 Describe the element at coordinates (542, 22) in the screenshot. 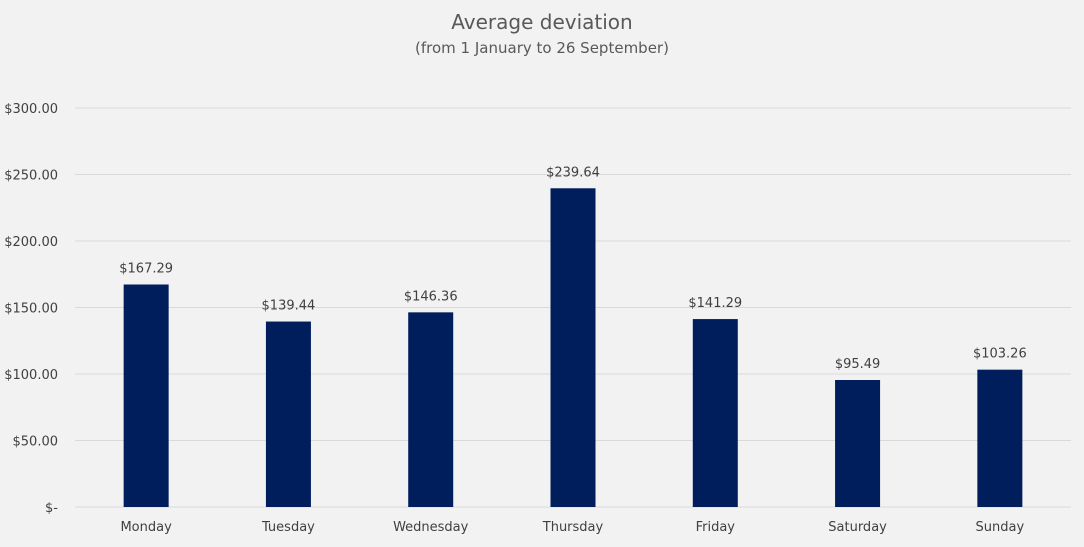

I see `chart-title: Average deviation` at that location.